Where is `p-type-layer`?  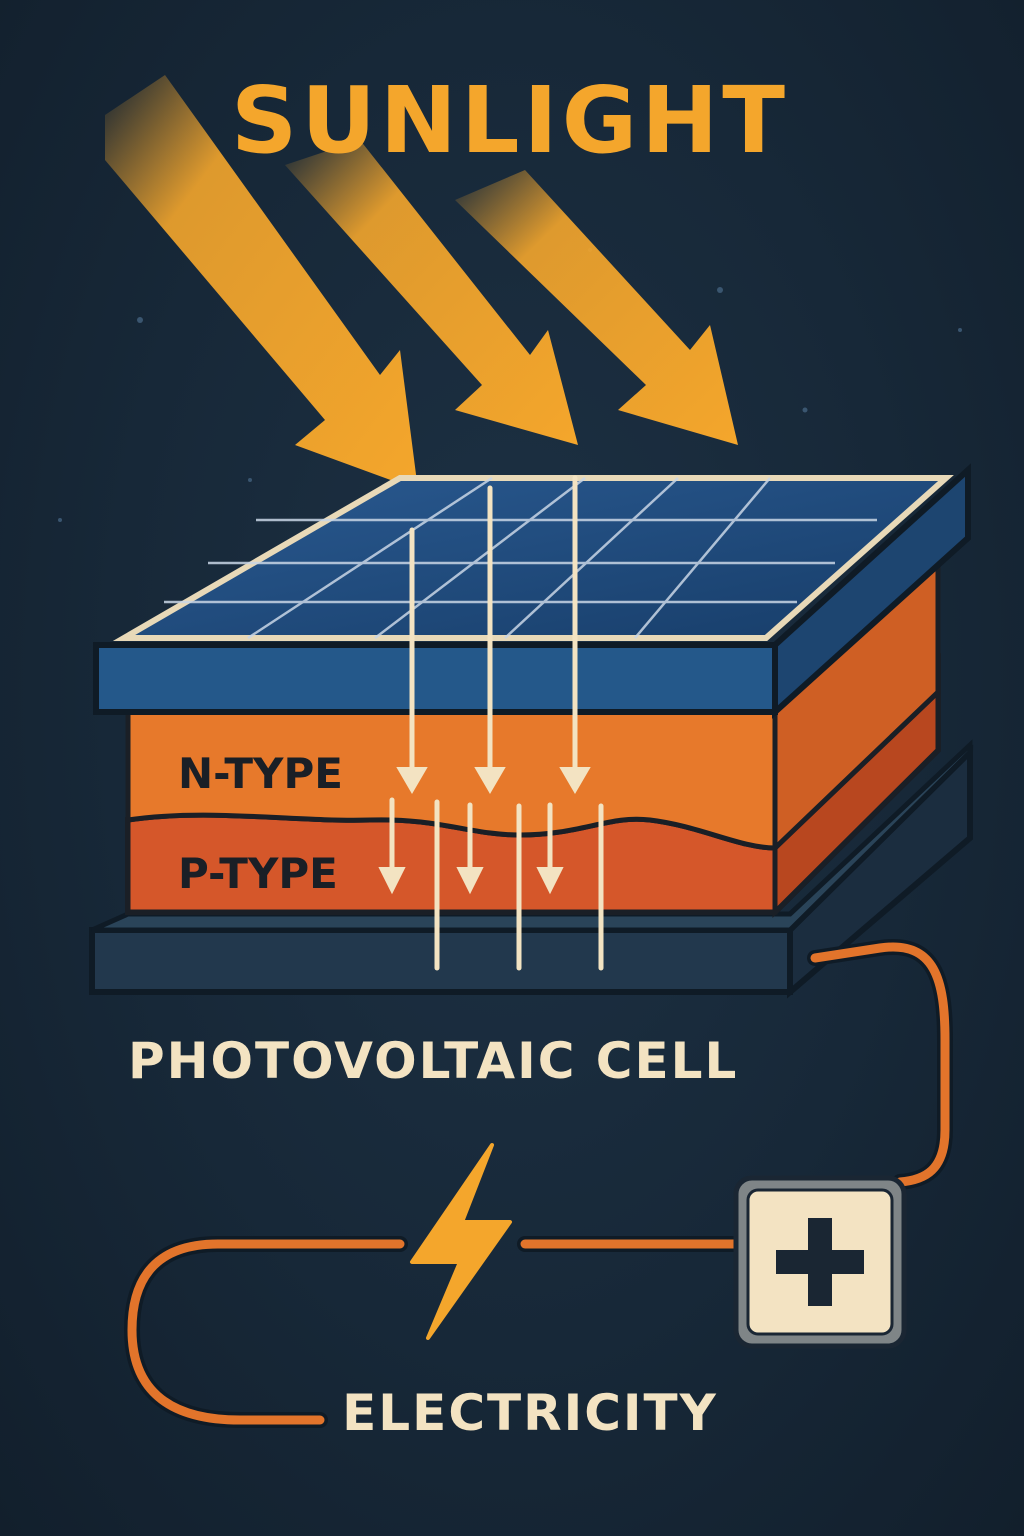 p-type-layer is located at coordinates (533, 785).